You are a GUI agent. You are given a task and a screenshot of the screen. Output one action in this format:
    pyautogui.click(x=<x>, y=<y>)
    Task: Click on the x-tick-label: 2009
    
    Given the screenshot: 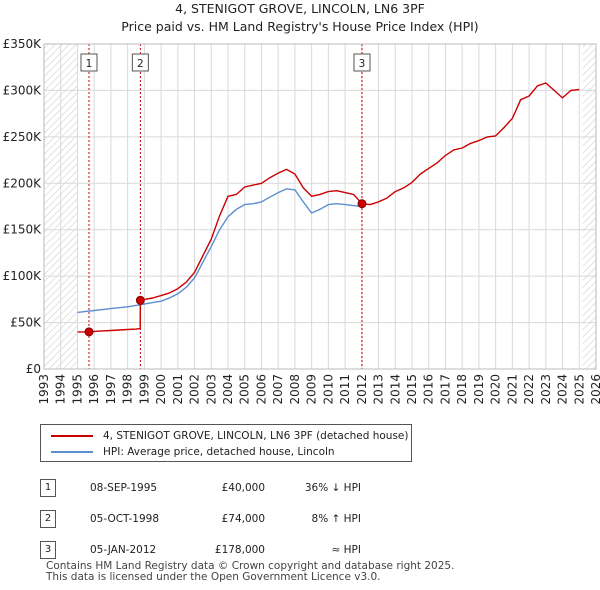 What is the action you would take?
    pyautogui.click(x=312, y=389)
    